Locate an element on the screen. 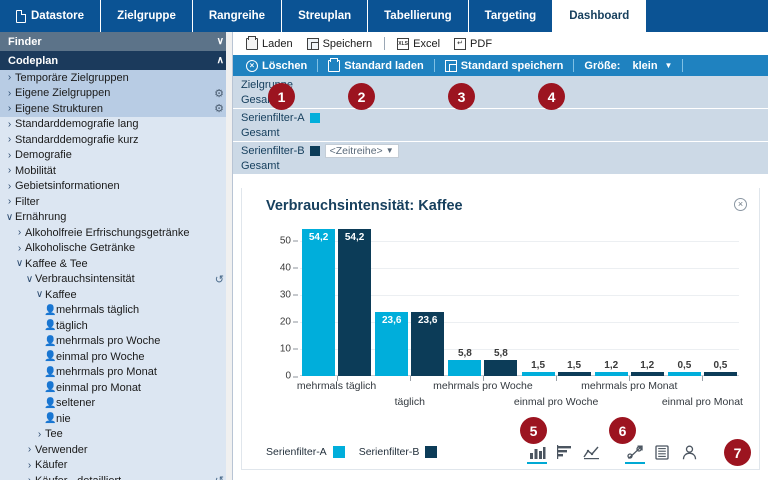 Image resolution: width=768 pixels, height=480 pixels. percent-arrow-icon is located at coordinates (635, 452).